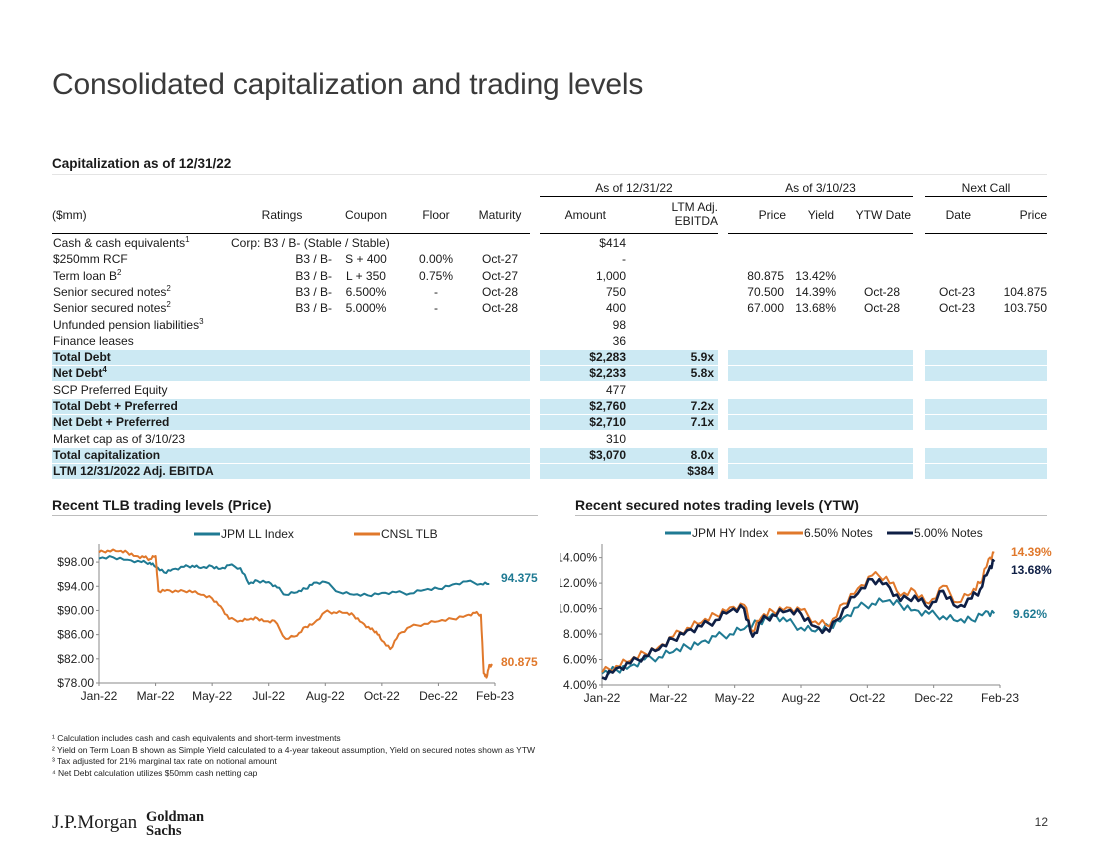  Describe the element at coordinates (578, 609) in the screenshot. I see `y-tick-label: 10.00%` at that location.